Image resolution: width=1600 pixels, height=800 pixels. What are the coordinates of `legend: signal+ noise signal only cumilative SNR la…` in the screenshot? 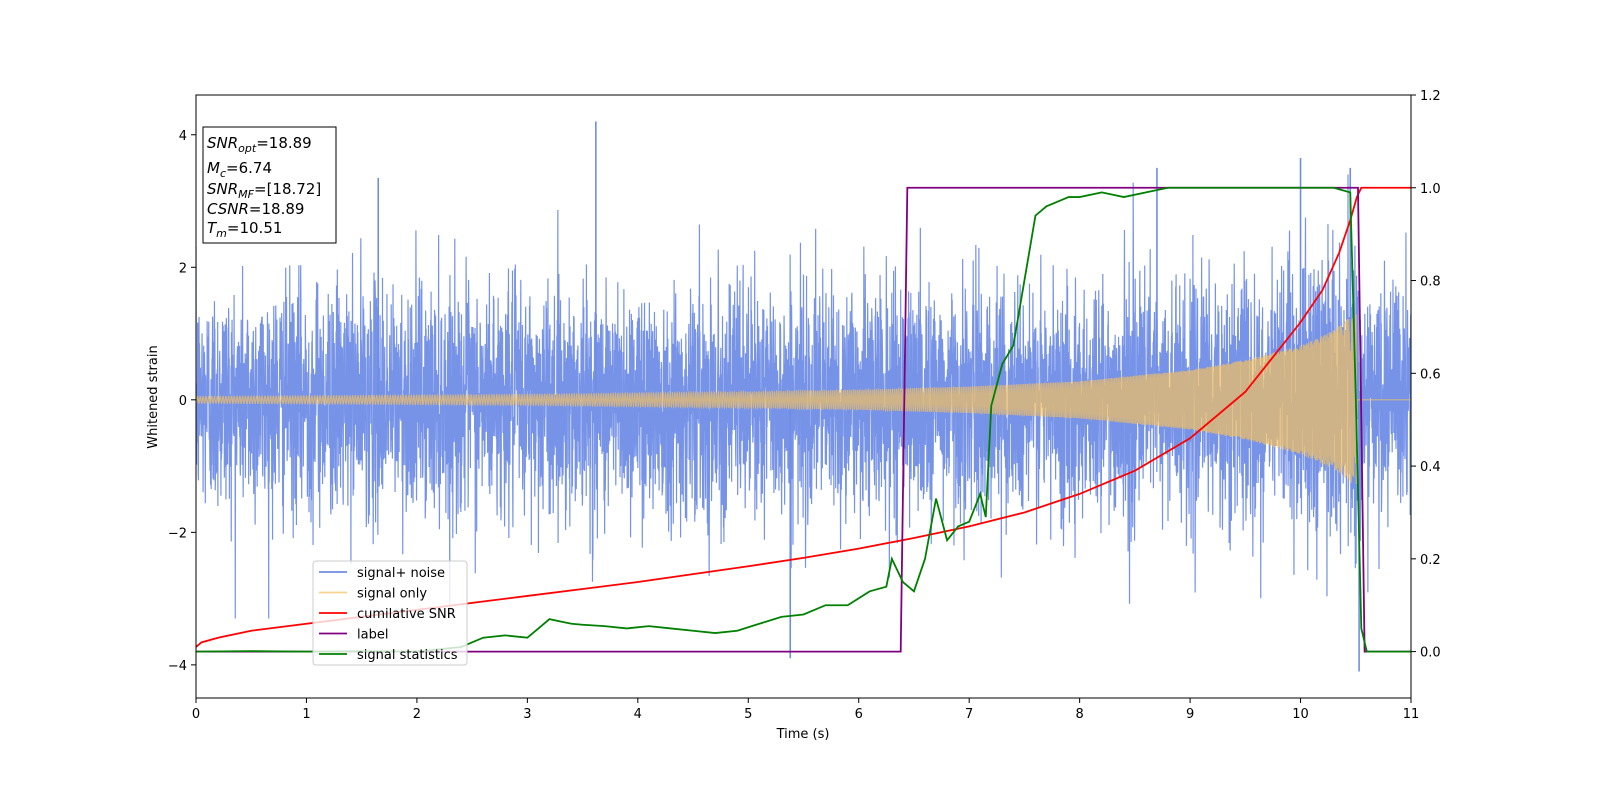 It's located at (390, 613).